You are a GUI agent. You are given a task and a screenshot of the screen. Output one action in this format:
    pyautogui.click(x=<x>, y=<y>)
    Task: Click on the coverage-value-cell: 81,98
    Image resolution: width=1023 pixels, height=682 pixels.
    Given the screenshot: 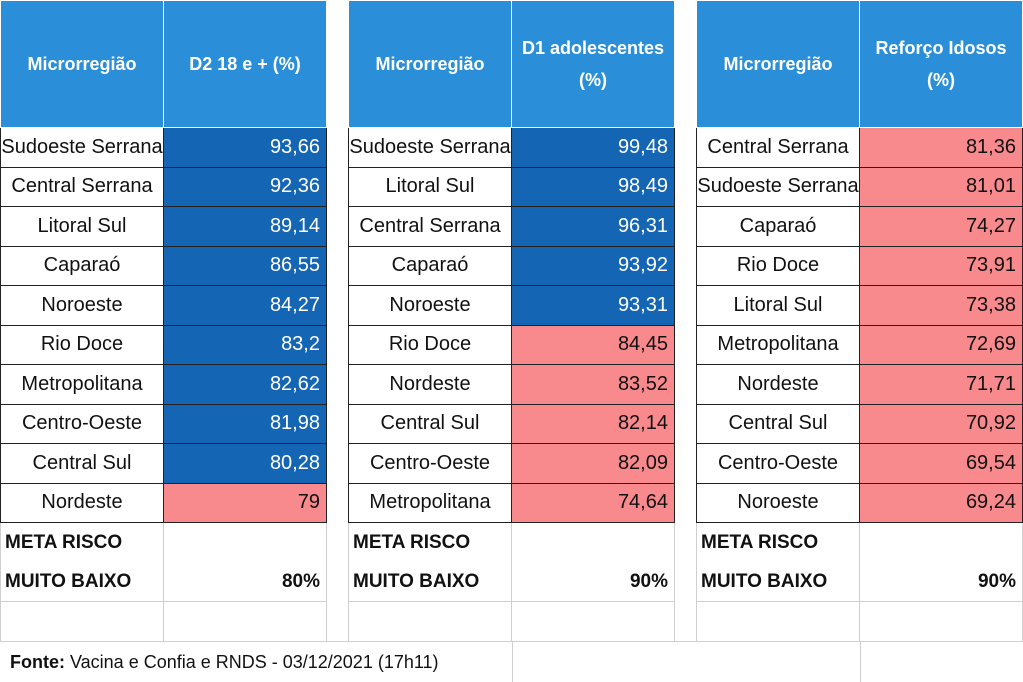 What is the action you would take?
    pyautogui.click(x=245, y=423)
    